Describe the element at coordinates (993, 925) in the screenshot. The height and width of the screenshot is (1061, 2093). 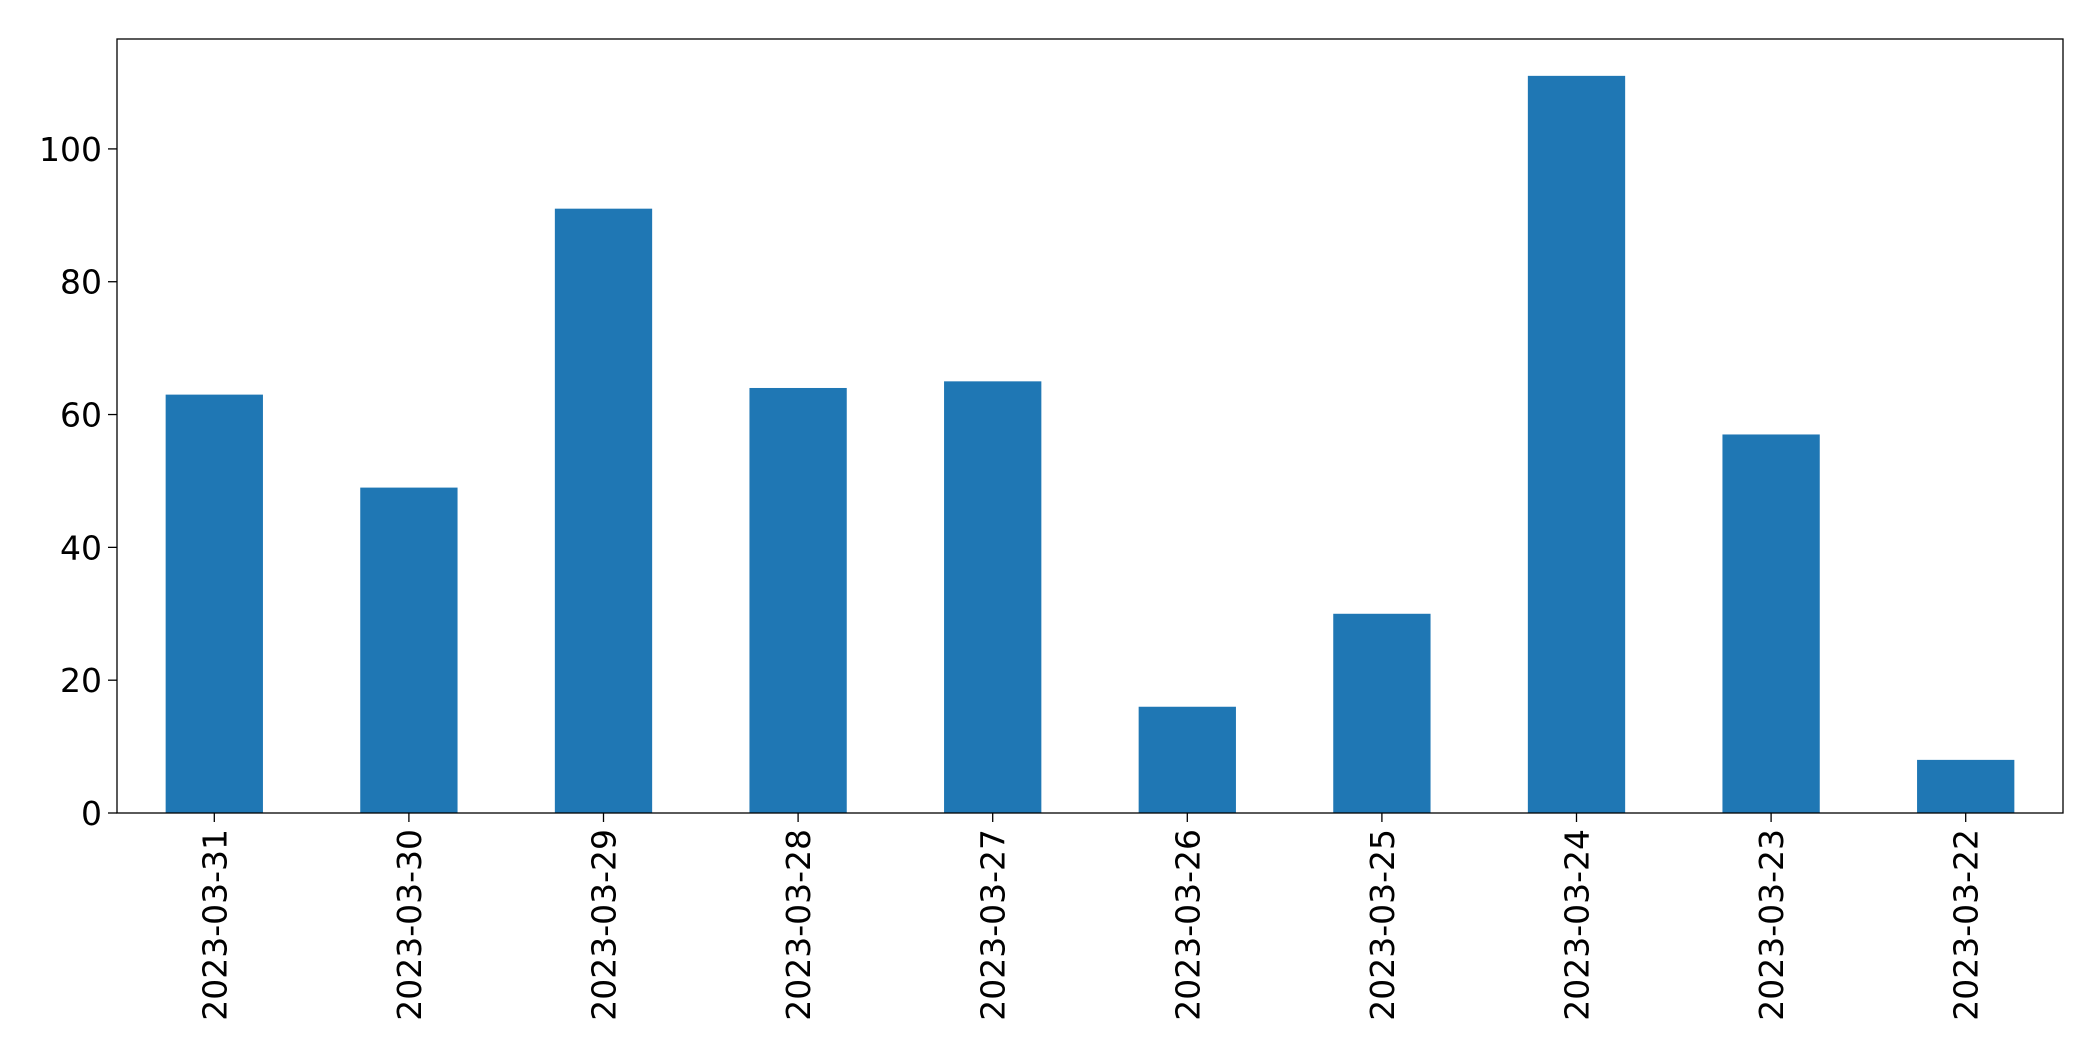
I see `x-tick-label: 2023-03-27` at that location.